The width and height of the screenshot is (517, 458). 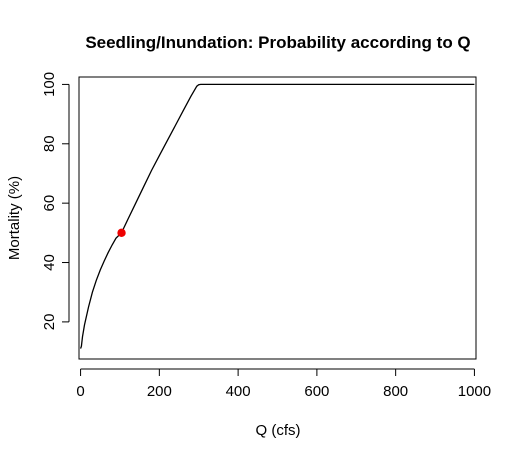 I want to click on y-tick-label: 100, so click(x=49, y=84).